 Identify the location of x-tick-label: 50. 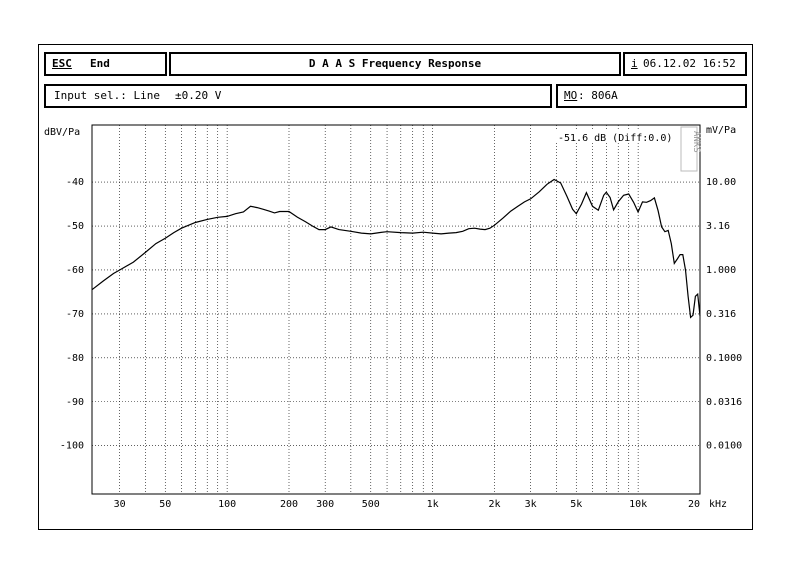
(165, 504).